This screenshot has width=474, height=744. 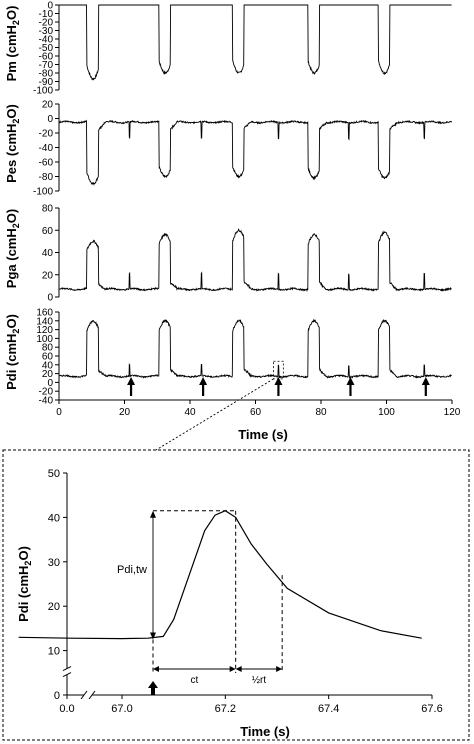 What do you see at coordinates (44, 339) in the screenshot?
I see `y-tick-label: 100` at bounding box center [44, 339].